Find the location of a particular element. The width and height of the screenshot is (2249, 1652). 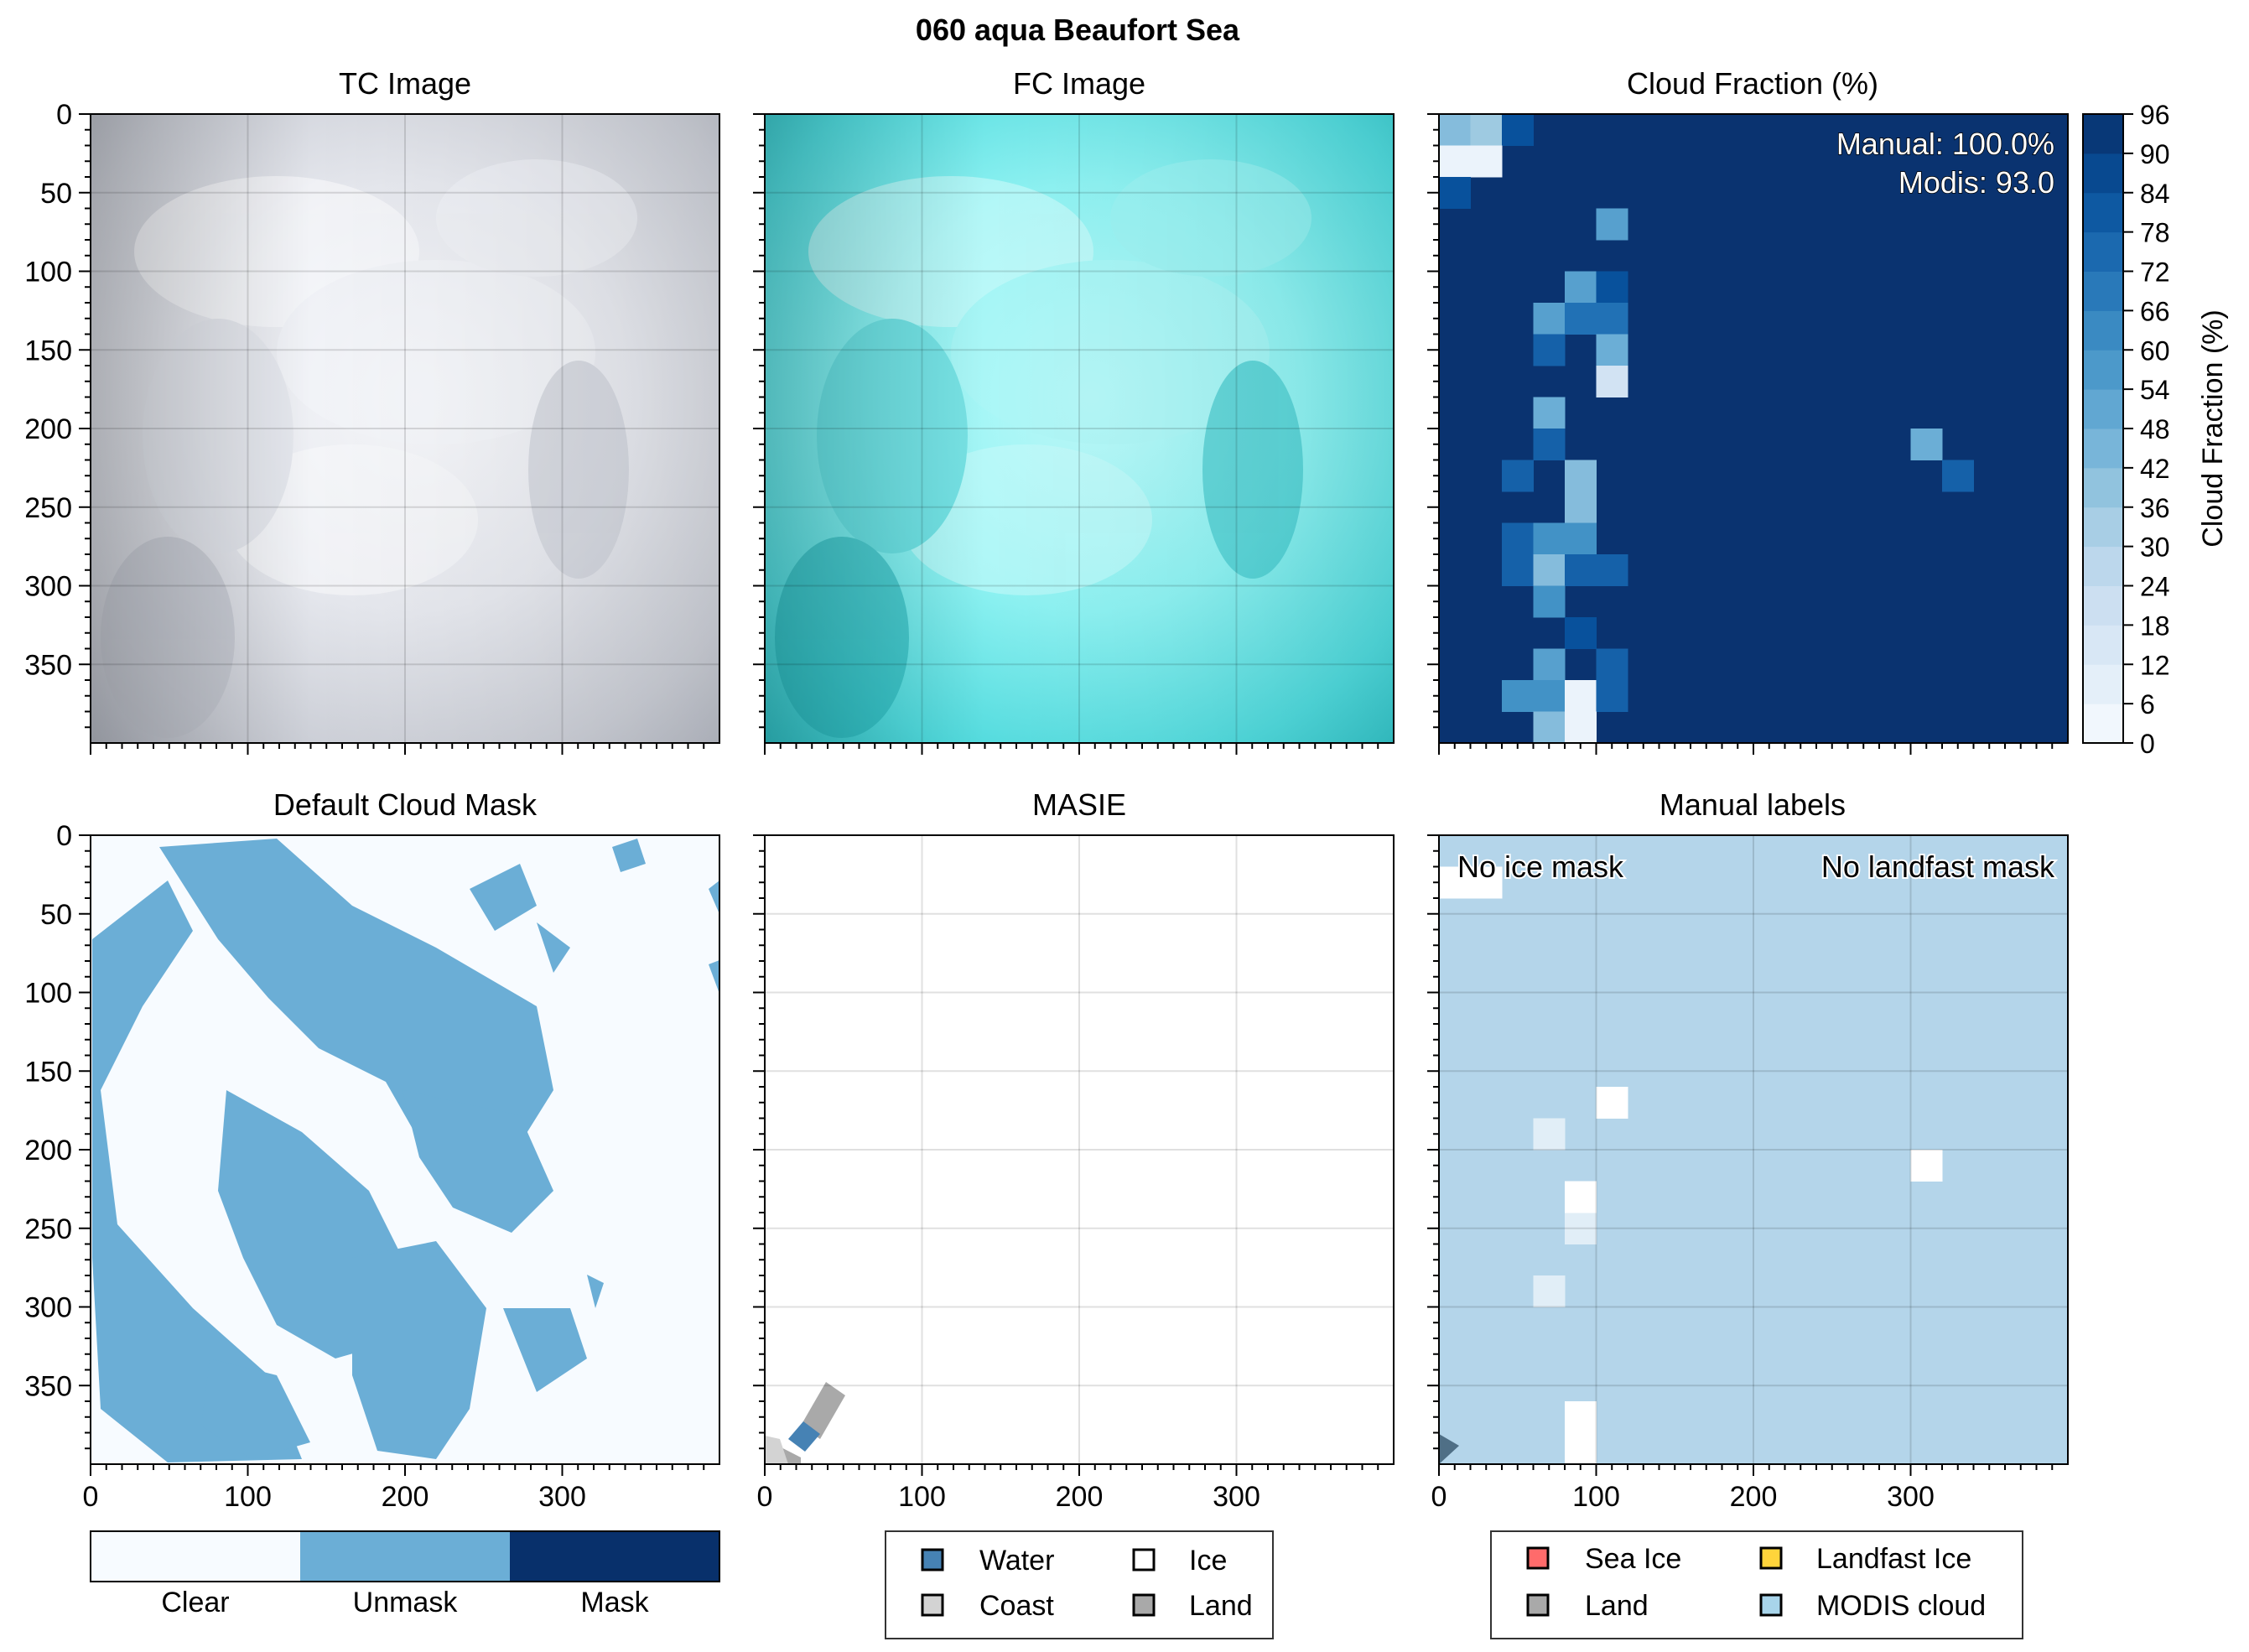

colorbar-tick-label: 60 is located at coordinates (2155, 350).